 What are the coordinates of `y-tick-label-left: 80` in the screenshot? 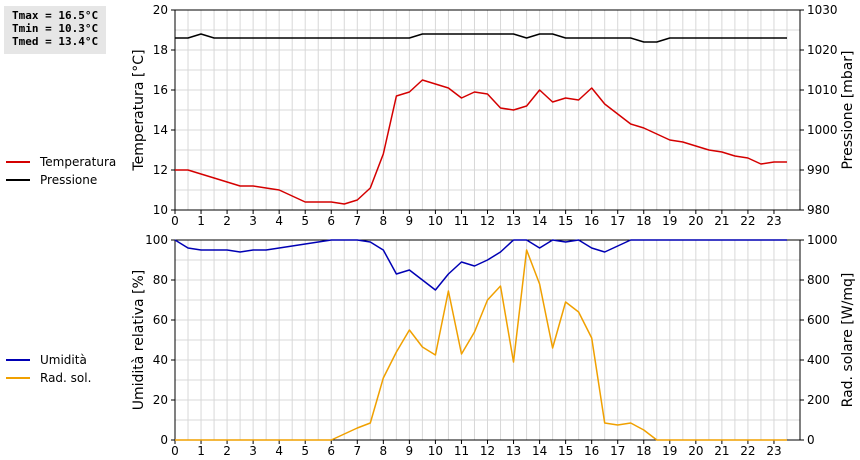 It's located at (160, 280).